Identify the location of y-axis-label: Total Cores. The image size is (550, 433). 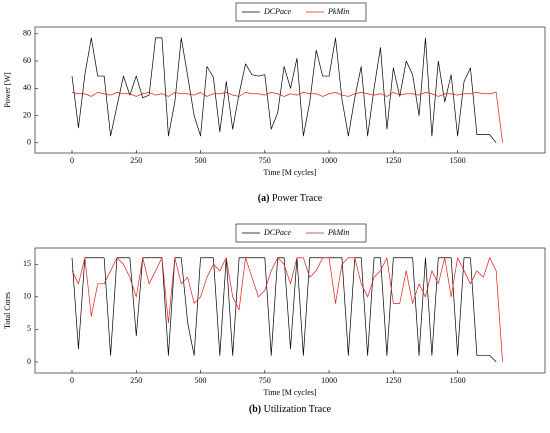
(7, 310).